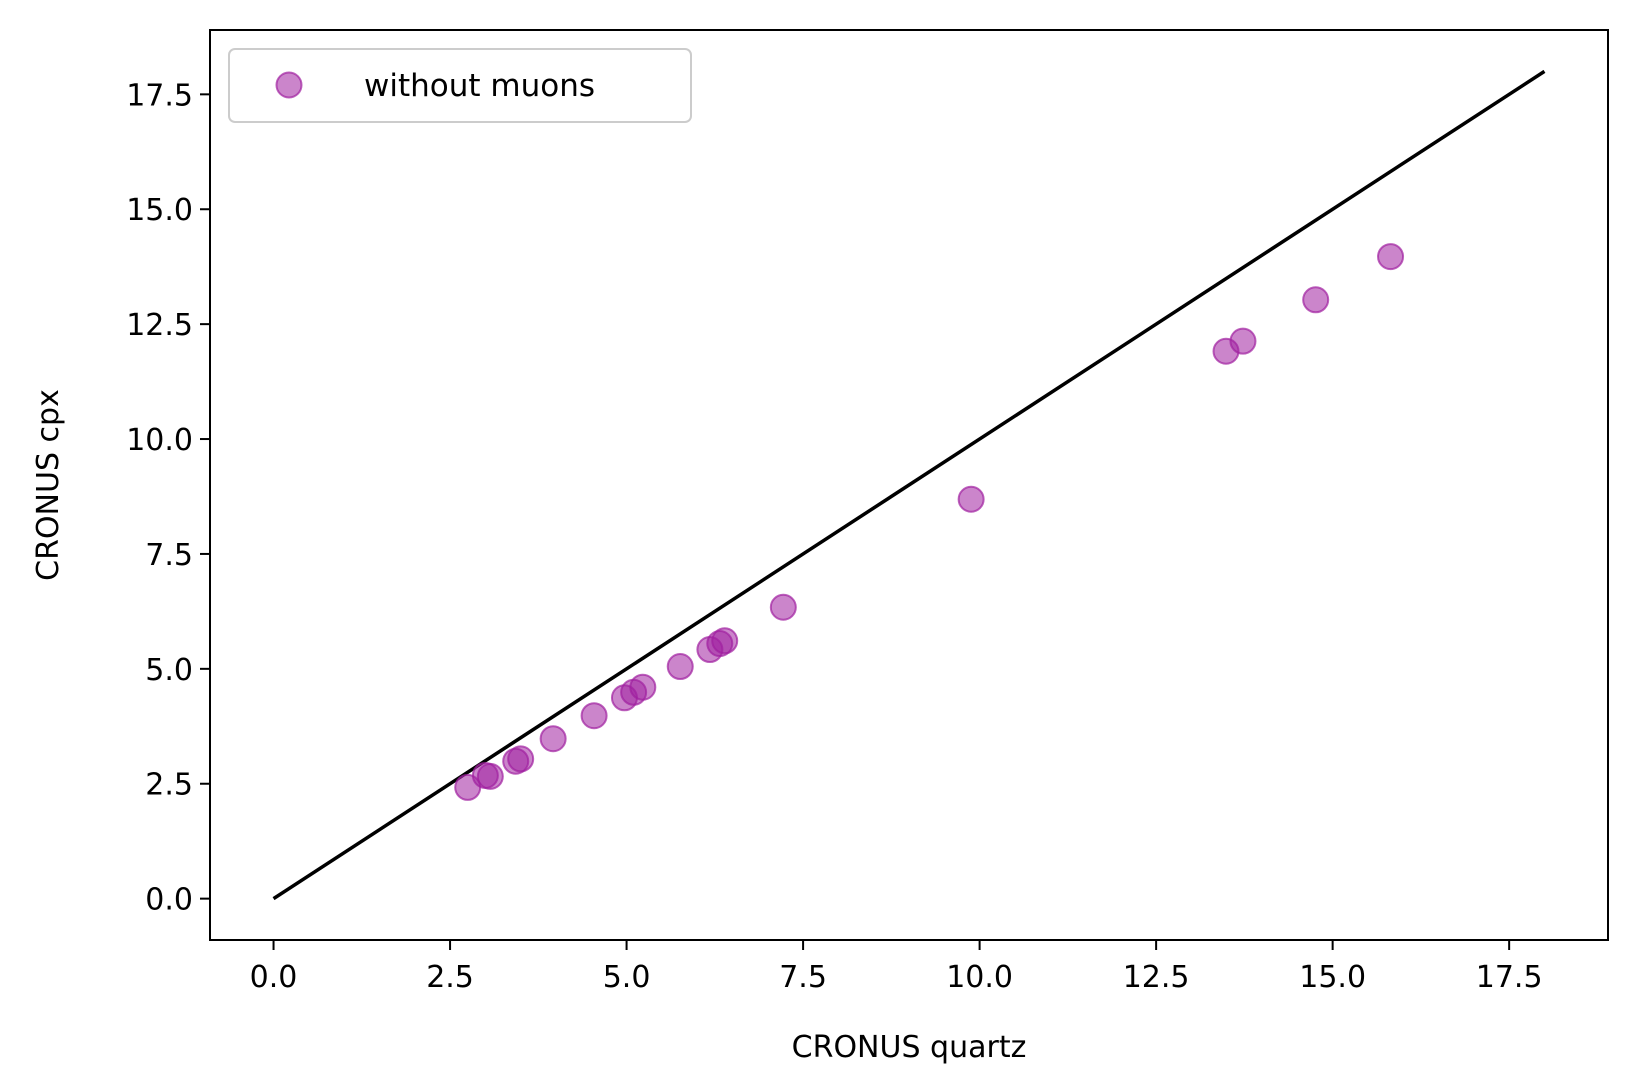 The width and height of the screenshot is (1633, 1091). Describe the element at coordinates (803, 977) in the screenshot. I see `x-tick-label: 7.5` at that location.